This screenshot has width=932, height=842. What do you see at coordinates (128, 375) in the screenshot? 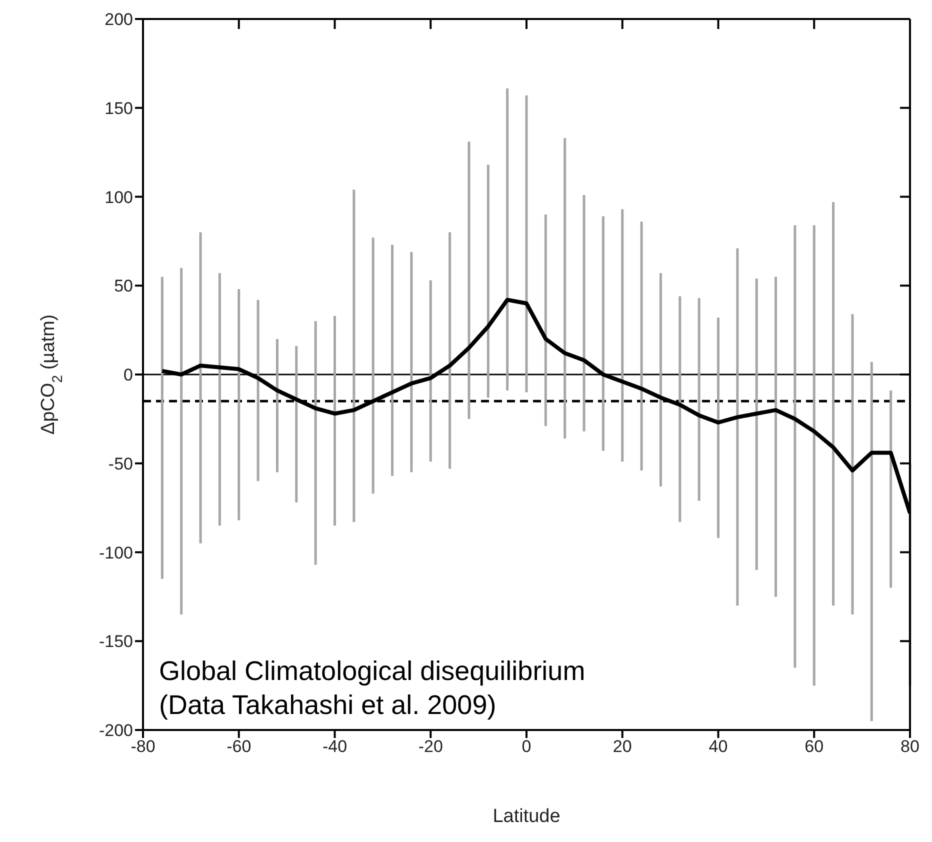
I see `y-tick-label: 0` at bounding box center [128, 375].